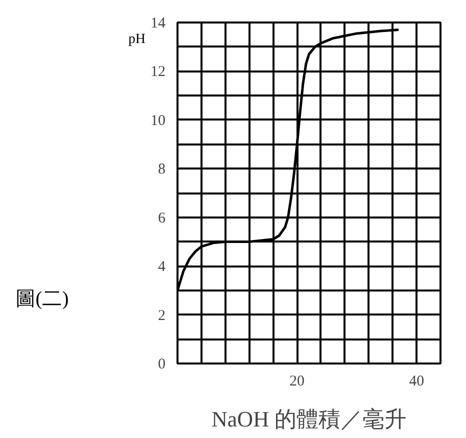 This screenshot has height=438, width=466. What do you see at coordinates (309, 419) in the screenshot?
I see `x-axis-title: NaOH 的體積／毫升` at bounding box center [309, 419].